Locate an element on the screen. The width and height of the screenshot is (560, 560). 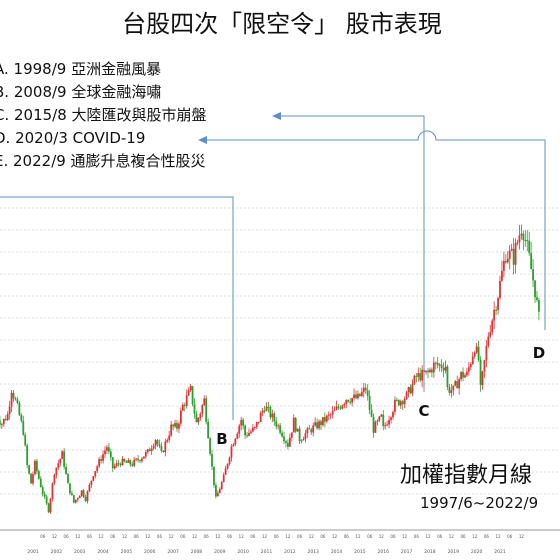
x-year-label: 2018 is located at coordinates (430, 552).